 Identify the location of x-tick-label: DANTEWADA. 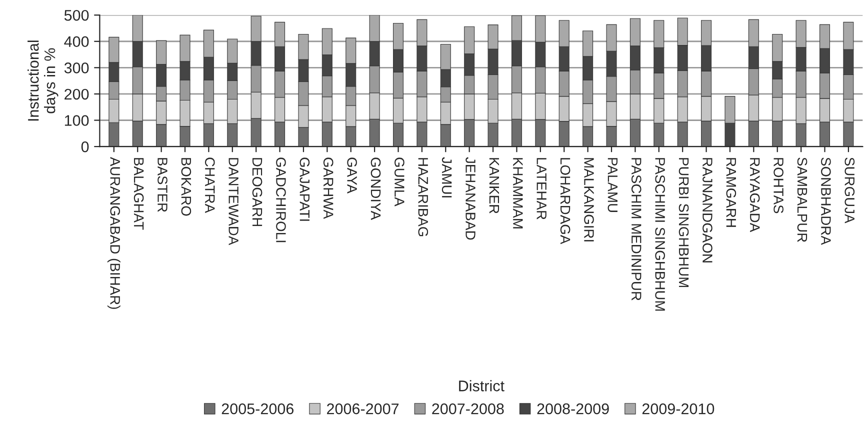
(233, 202).